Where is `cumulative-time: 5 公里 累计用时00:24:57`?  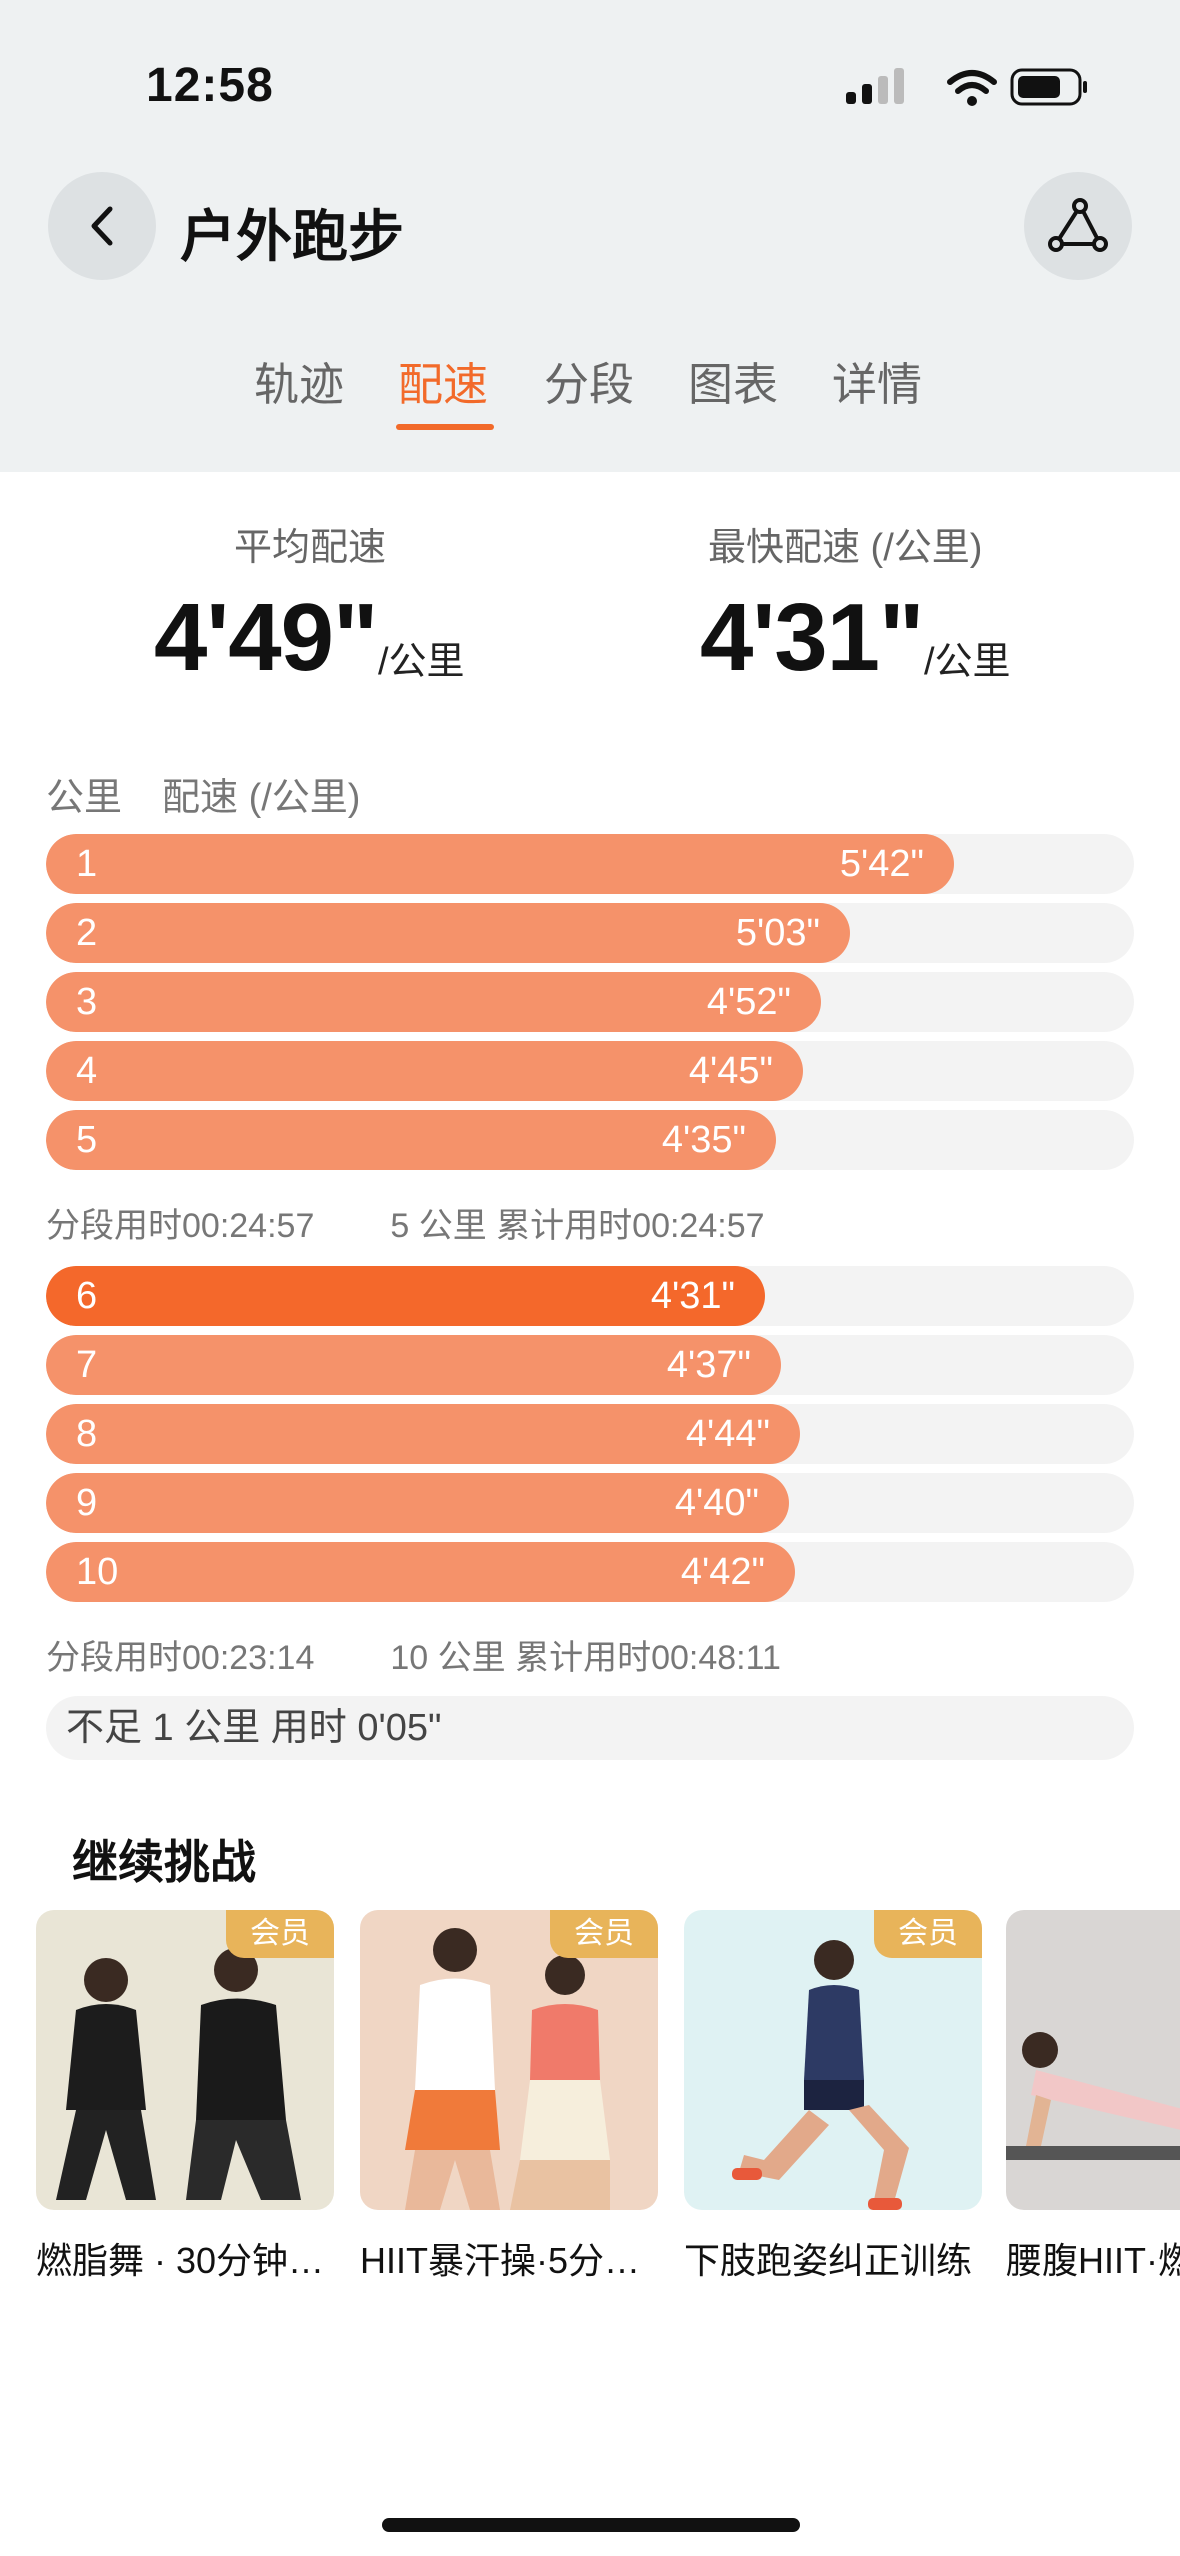
cumulative-time: 5 公里 累计用时00:24:57 is located at coordinates (577, 1226).